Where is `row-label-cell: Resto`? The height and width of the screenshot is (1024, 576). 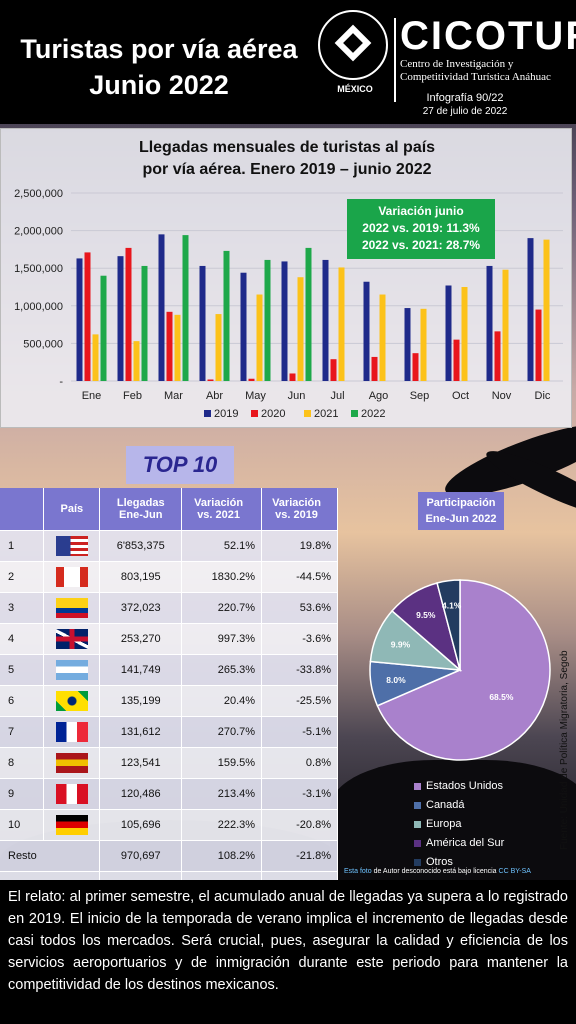 row-label-cell: Resto is located at coordinates (50, 856).